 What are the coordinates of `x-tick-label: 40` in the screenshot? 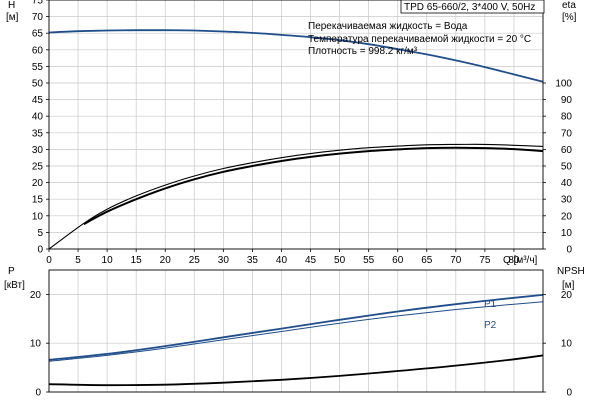 It's located at (282, 260).